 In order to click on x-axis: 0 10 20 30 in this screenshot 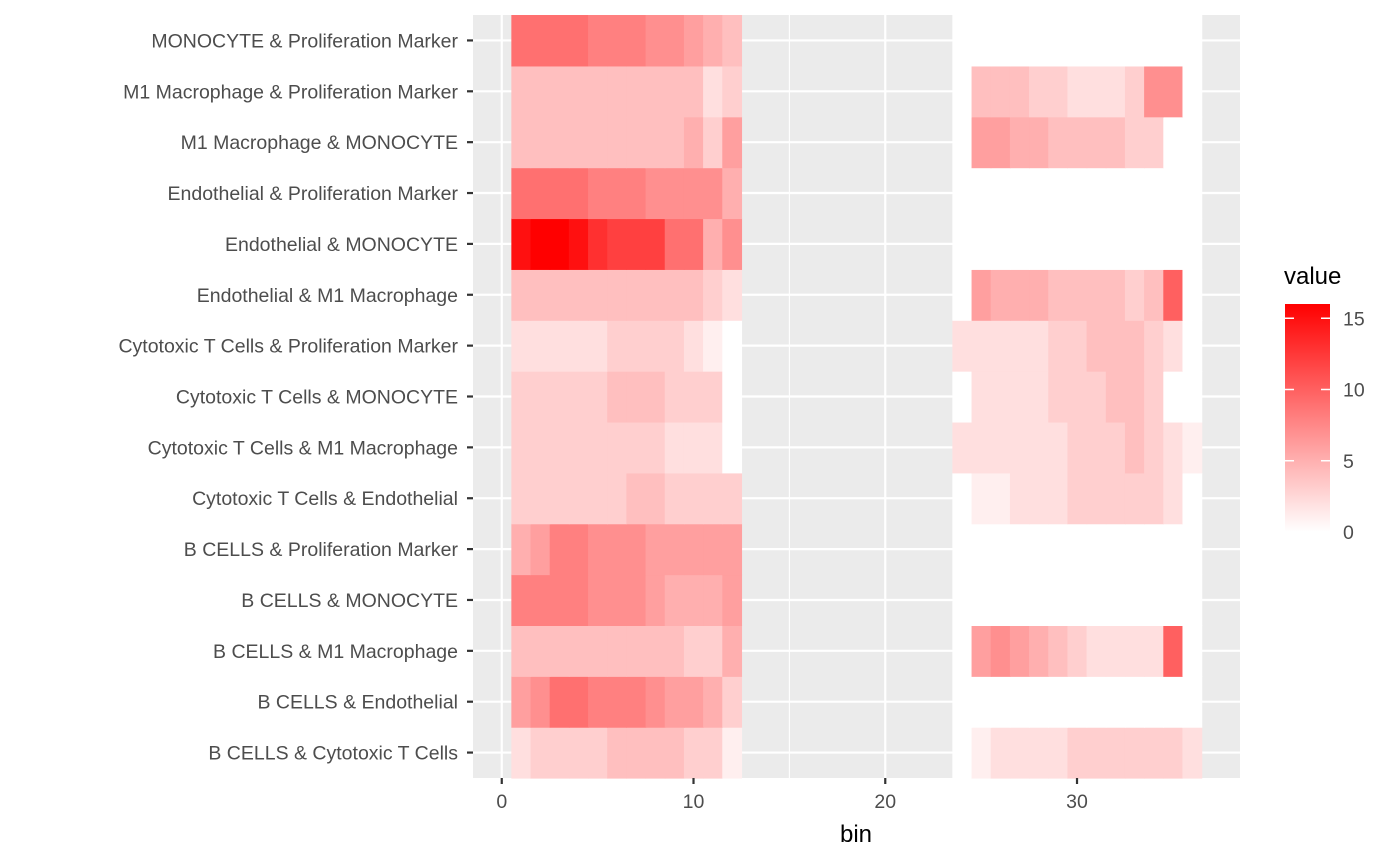, I will do `click(792, 795)`.